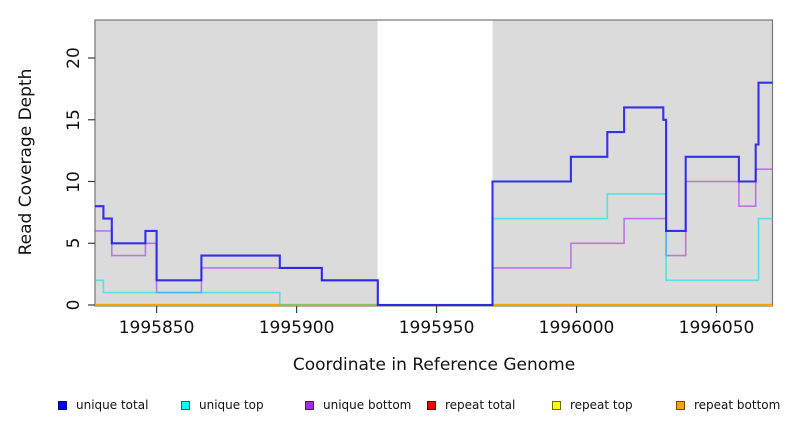  I want to click on legend-label: unique total, so click(112, 405).